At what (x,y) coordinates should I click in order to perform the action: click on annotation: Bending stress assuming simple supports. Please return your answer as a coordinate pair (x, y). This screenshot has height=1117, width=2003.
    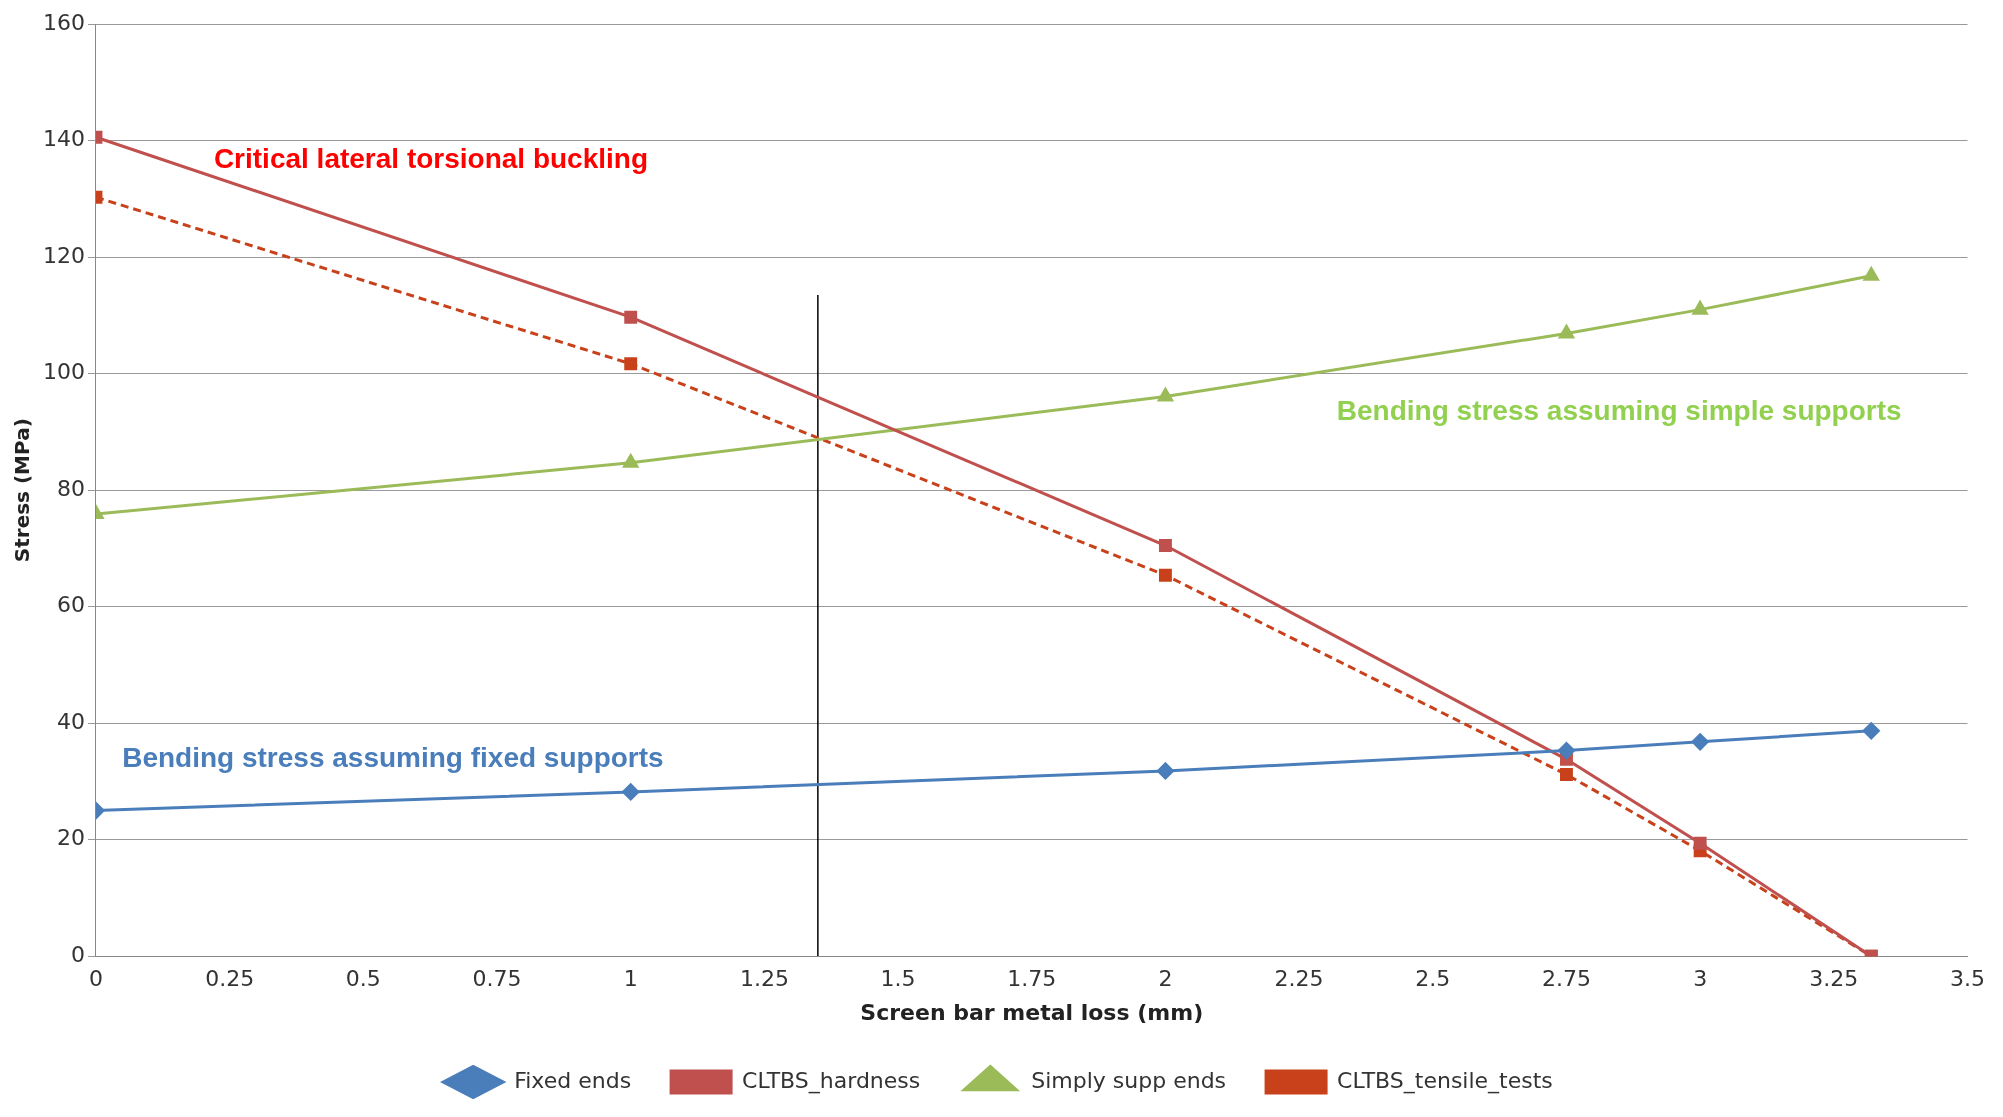
    Looking at the image, I should click on (1619, 410).